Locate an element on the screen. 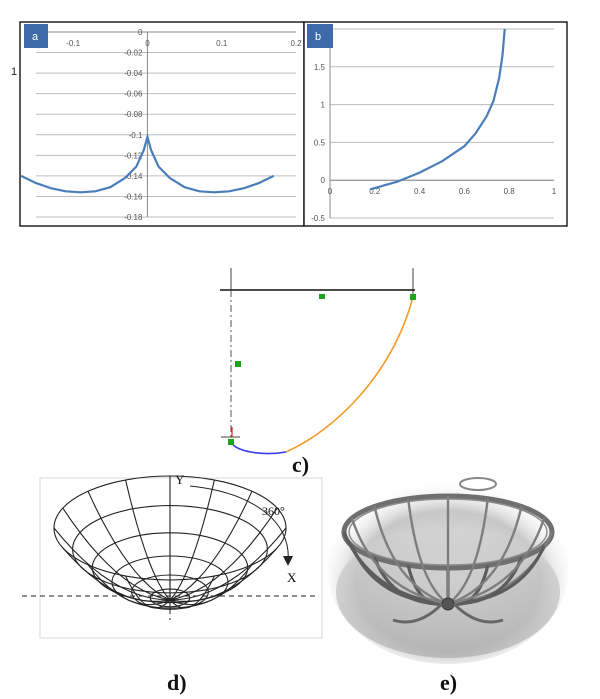 The height and width of the screenshot is (699, 600). panel-b-tag-box is located at coordinates (320, 36).